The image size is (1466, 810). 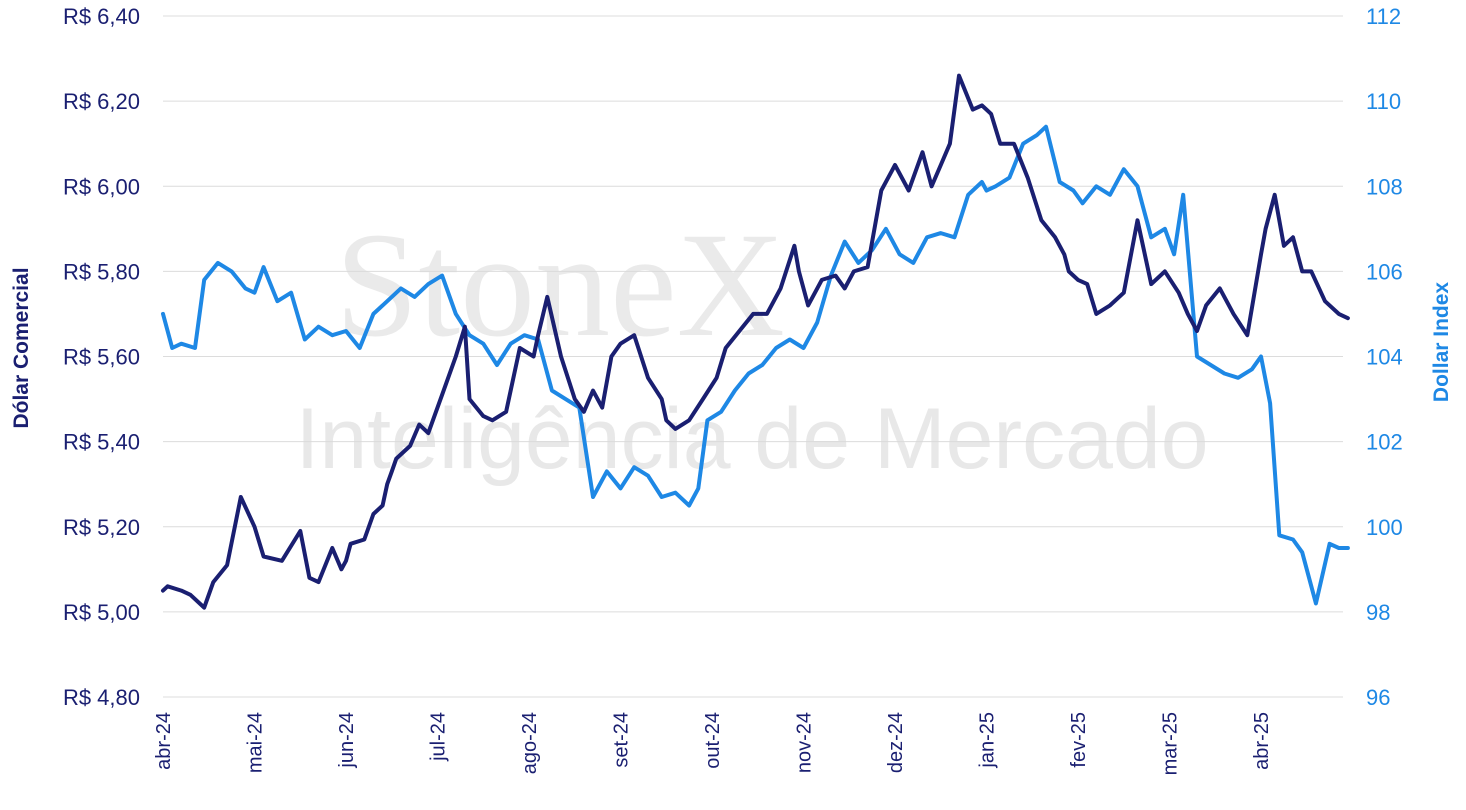 I want to click on right-tick-label: 108, so click(x=1384, y=186).